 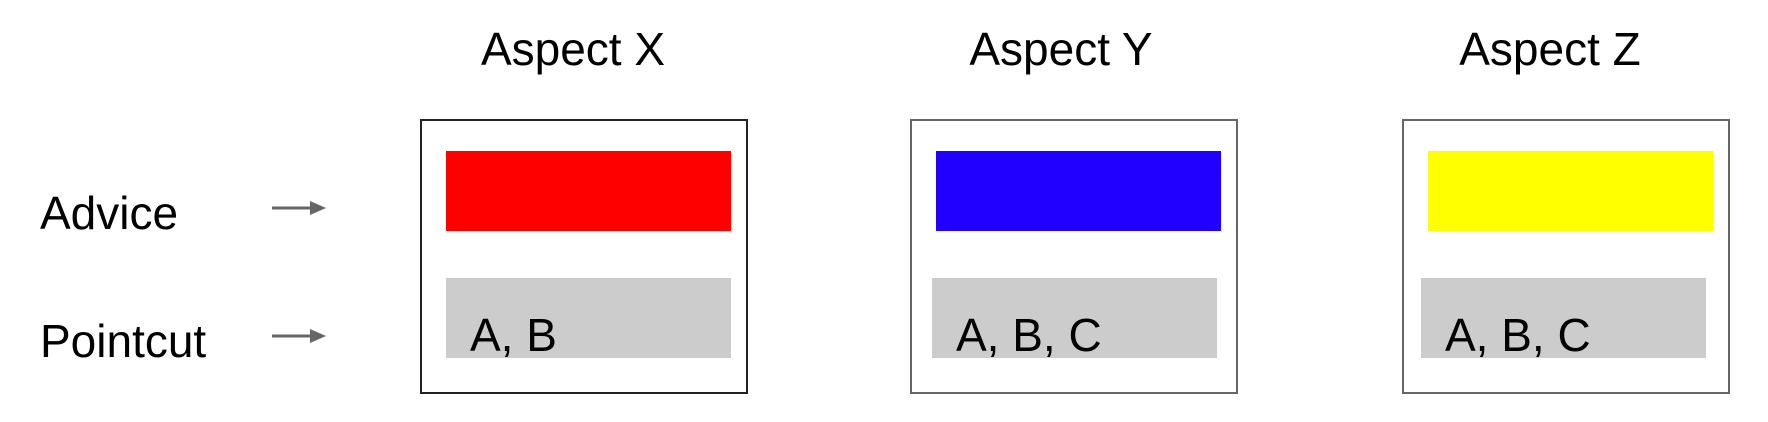 I want to click on advice-row-label: Advice, so click(x=109, y=213).